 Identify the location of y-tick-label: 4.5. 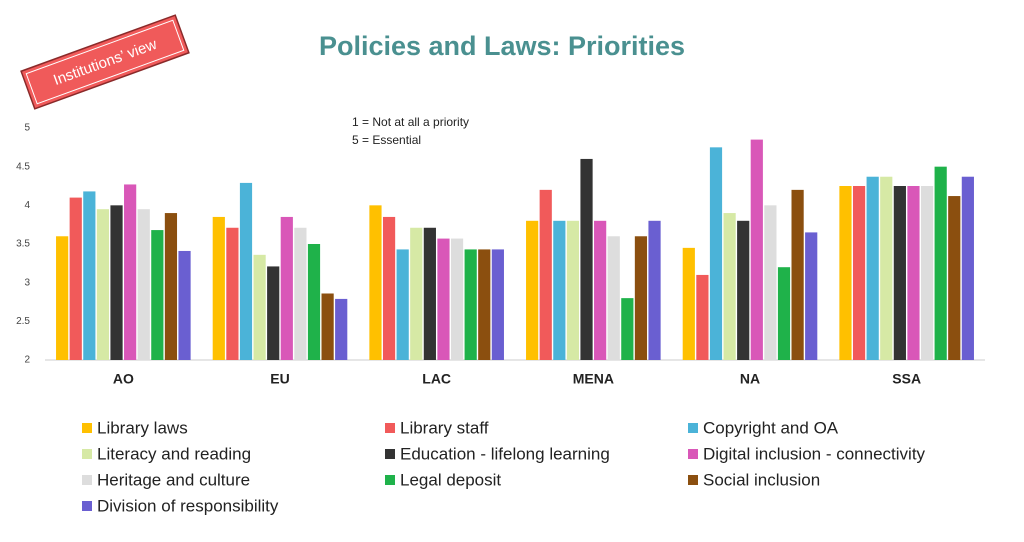
(23, 166).